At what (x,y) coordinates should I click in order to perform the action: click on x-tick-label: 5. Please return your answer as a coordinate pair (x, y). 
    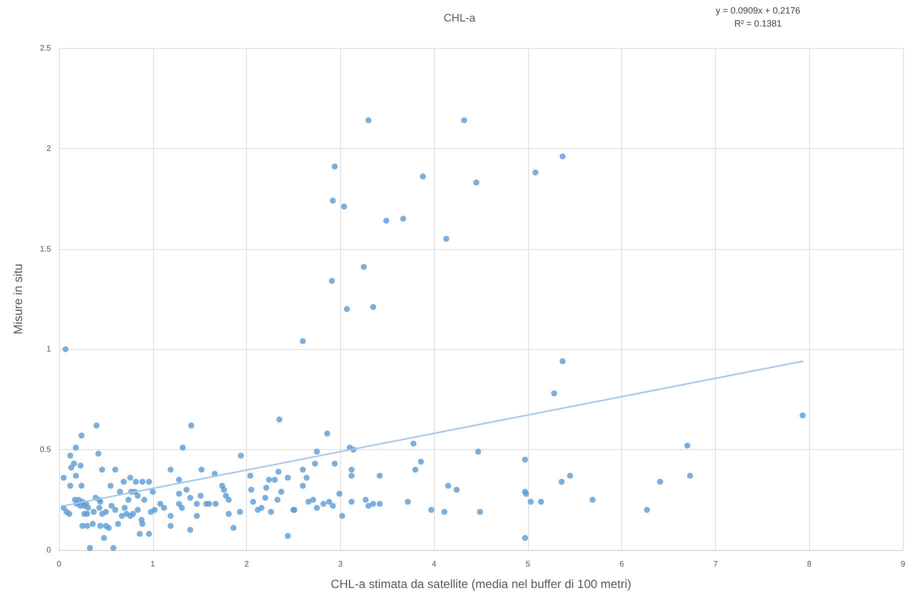
    Looking at the image, I should click on (528, 564).